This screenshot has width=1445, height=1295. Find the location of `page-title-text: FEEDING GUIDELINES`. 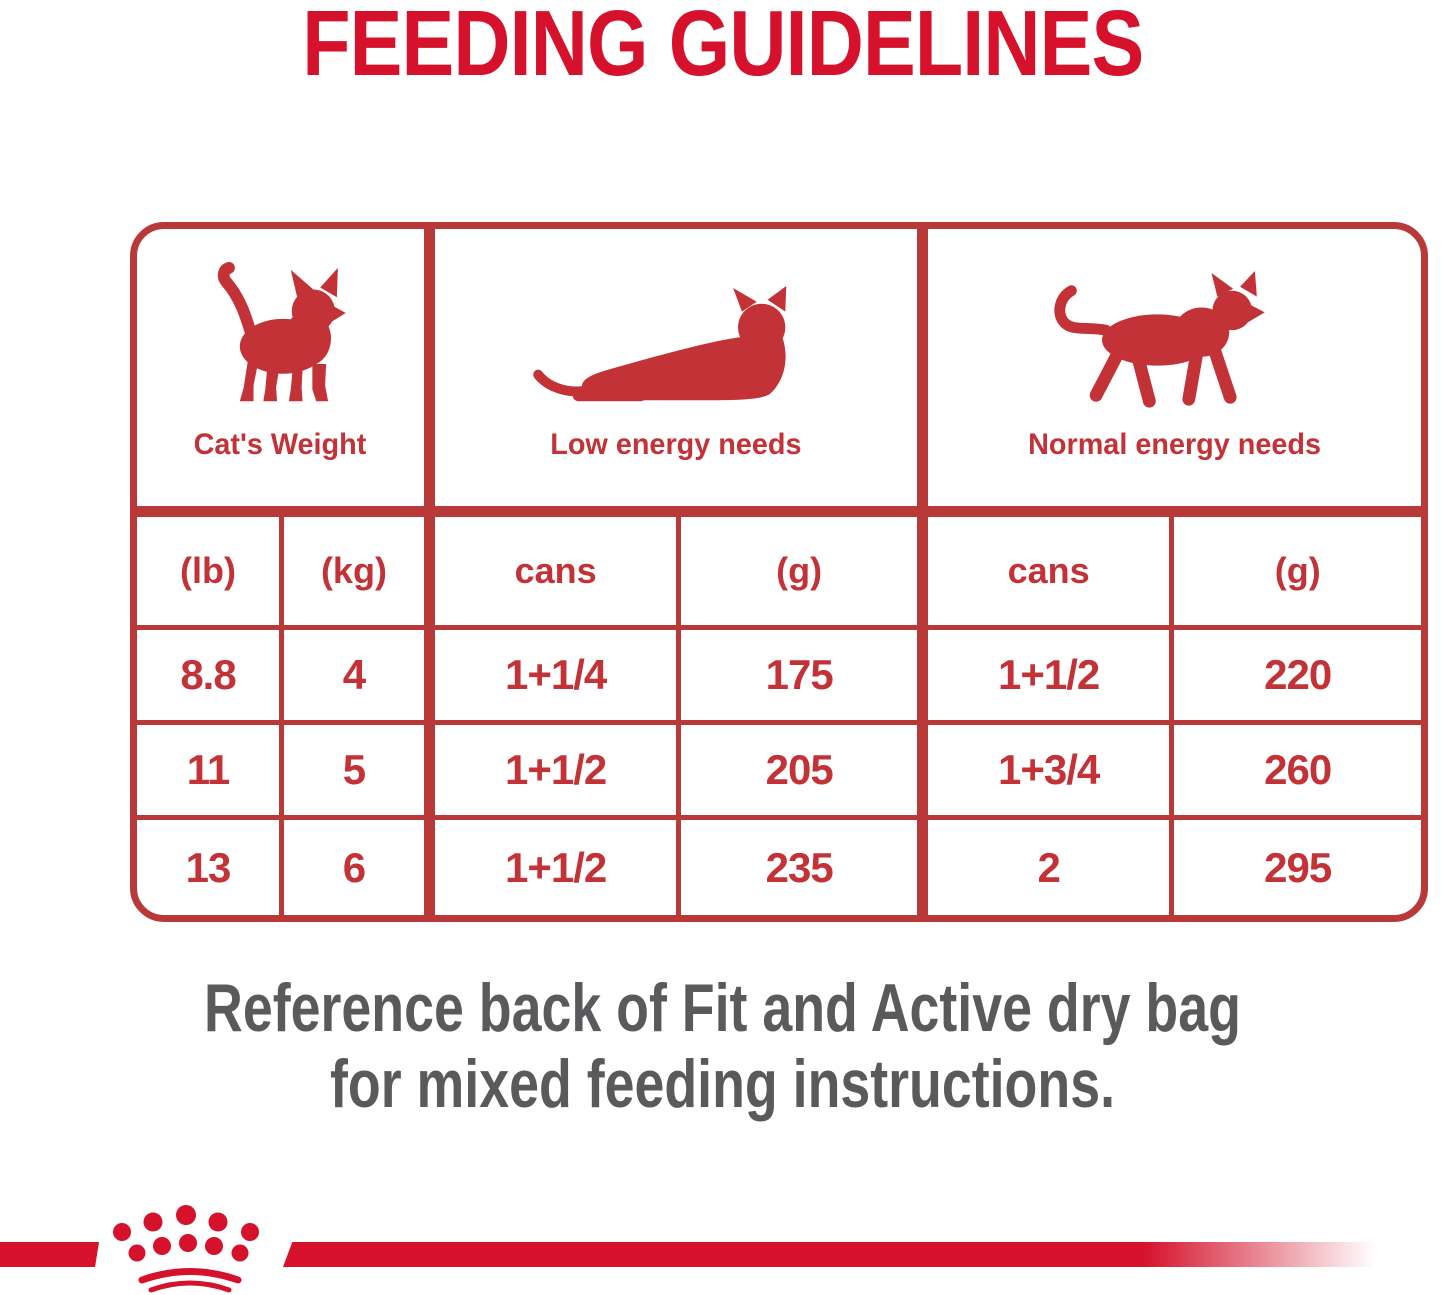

page-title-text: FEEDING GUIDELINES is located at coordinates (722, 47).